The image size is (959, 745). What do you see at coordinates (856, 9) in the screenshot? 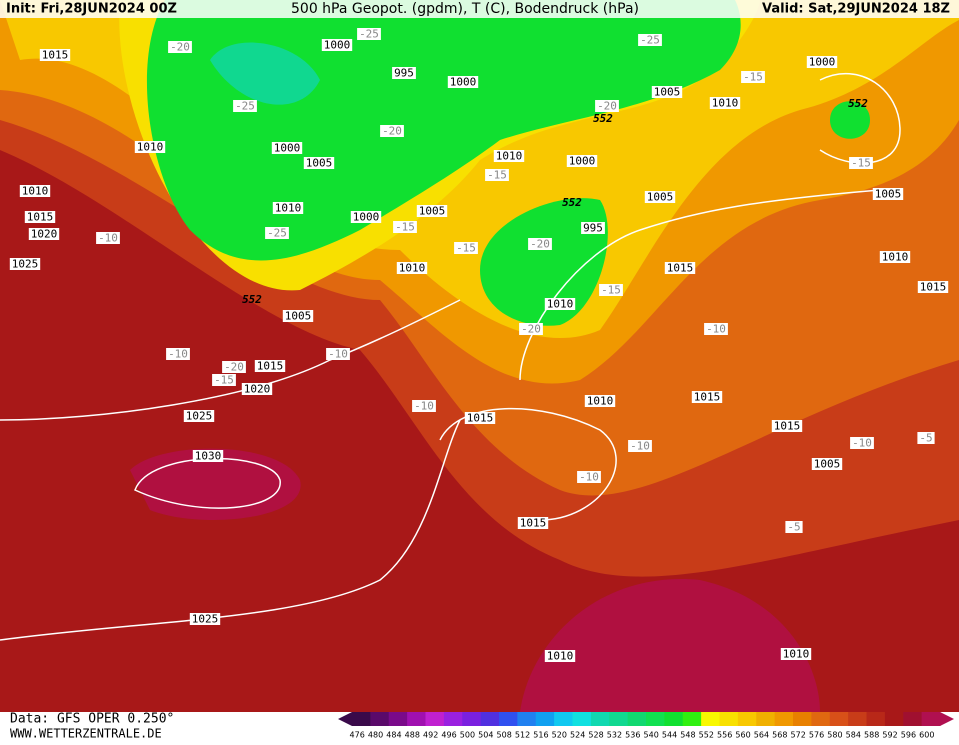
I see `valid-text: Valid: Sat,29JUN2024 18Z` at bounding box center [856, 9].